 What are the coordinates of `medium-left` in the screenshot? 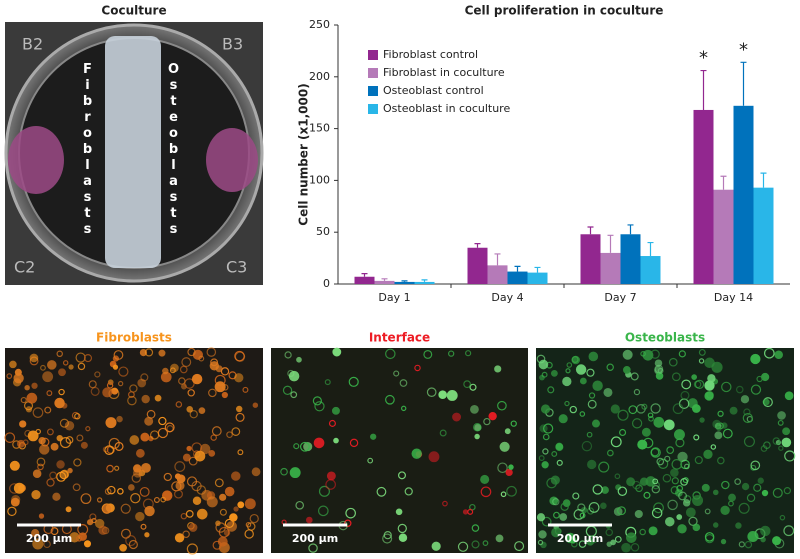 It's located at (36, 160).